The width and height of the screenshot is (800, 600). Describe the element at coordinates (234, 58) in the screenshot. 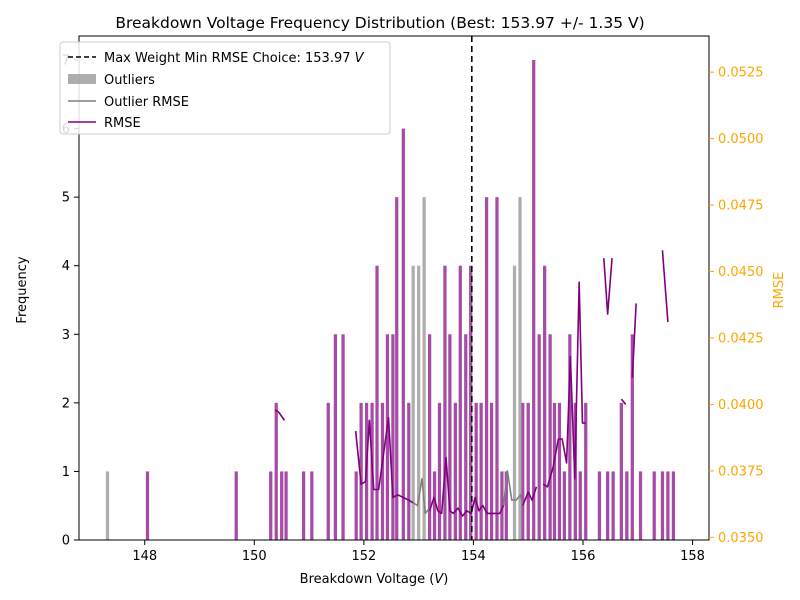

I see `legend-best-label: Max Weight Min RMSE Choice: 153.97 V` at that location.